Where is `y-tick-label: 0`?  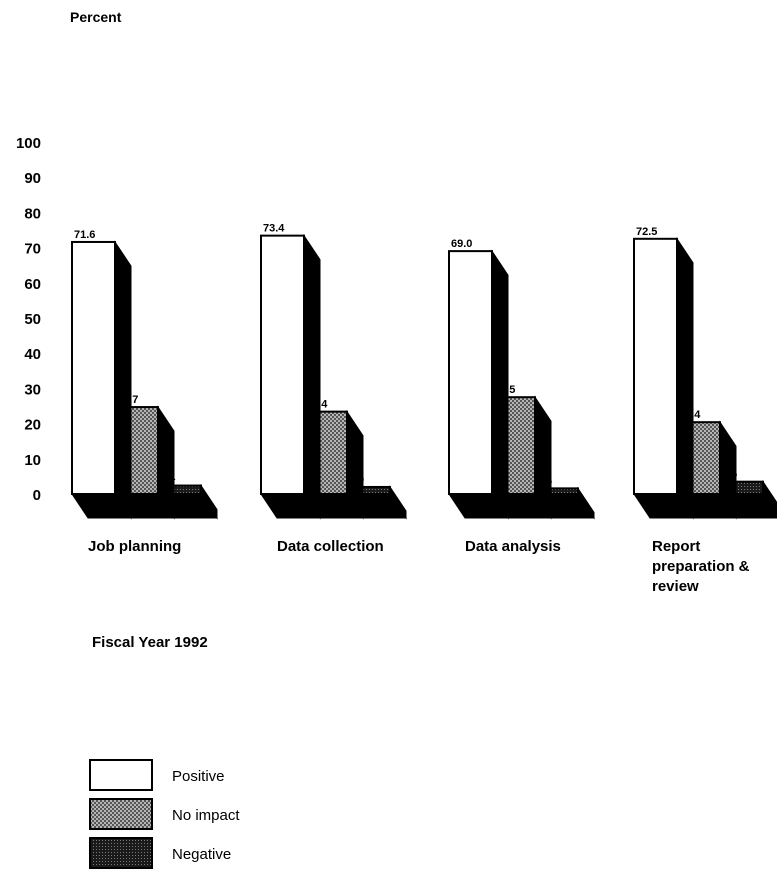 y-tick-label: 0 is located at coordinates (37, 495).